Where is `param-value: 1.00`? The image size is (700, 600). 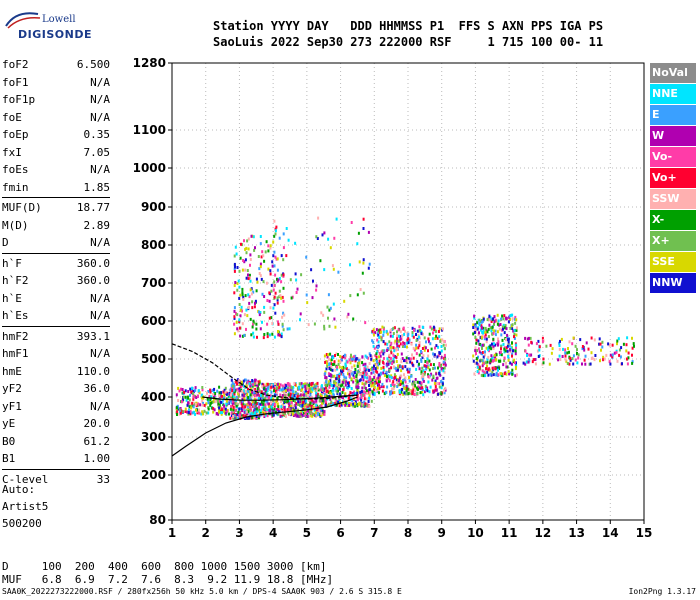
param-value: 1.00 is located at coordinates (97, 458).